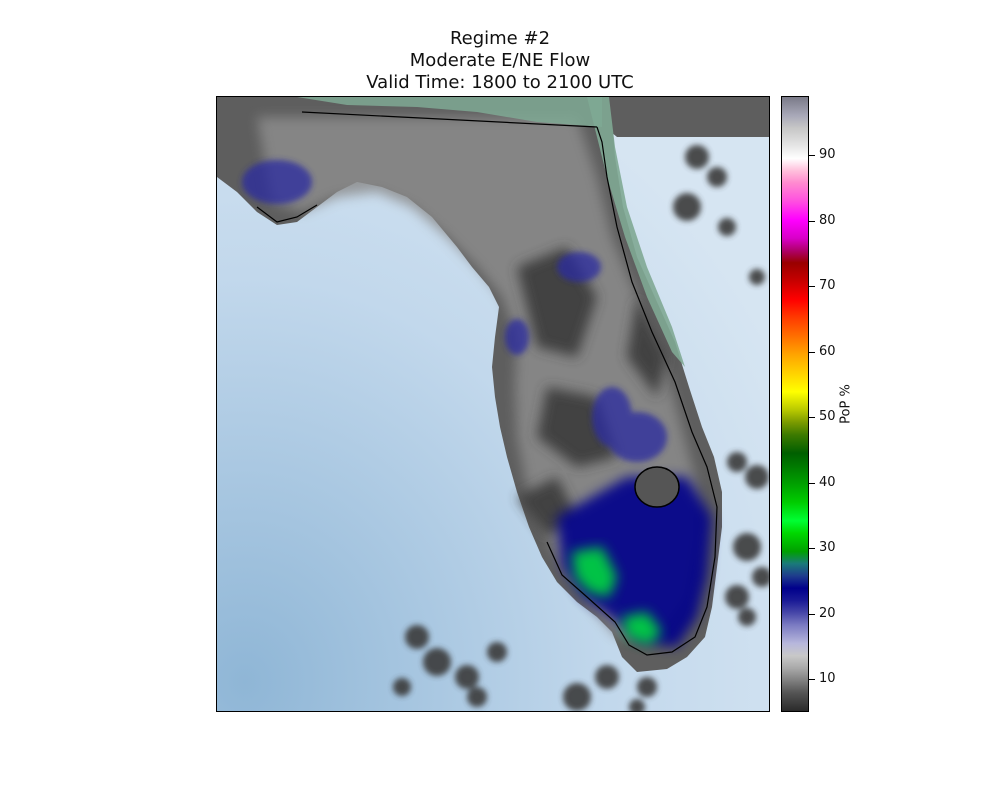 The width and height of the screenshot is (1000, 800). Describe the element at coordinates (827, 286) in the screenshot. I see `colorbar-tick-label: 70` at that location.